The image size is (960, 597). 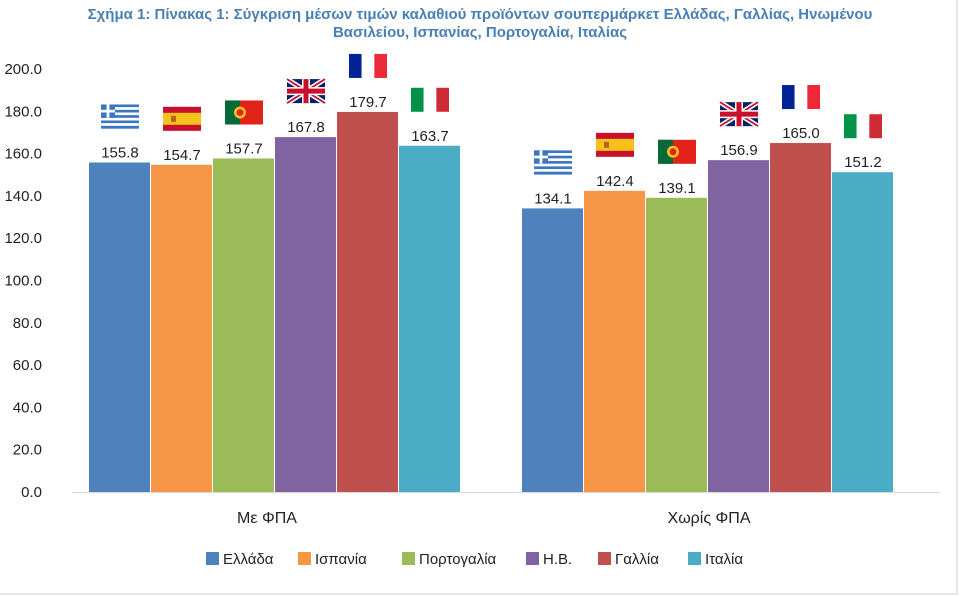 I want to click on data-label: 163.7, so click(x=430, y=136).